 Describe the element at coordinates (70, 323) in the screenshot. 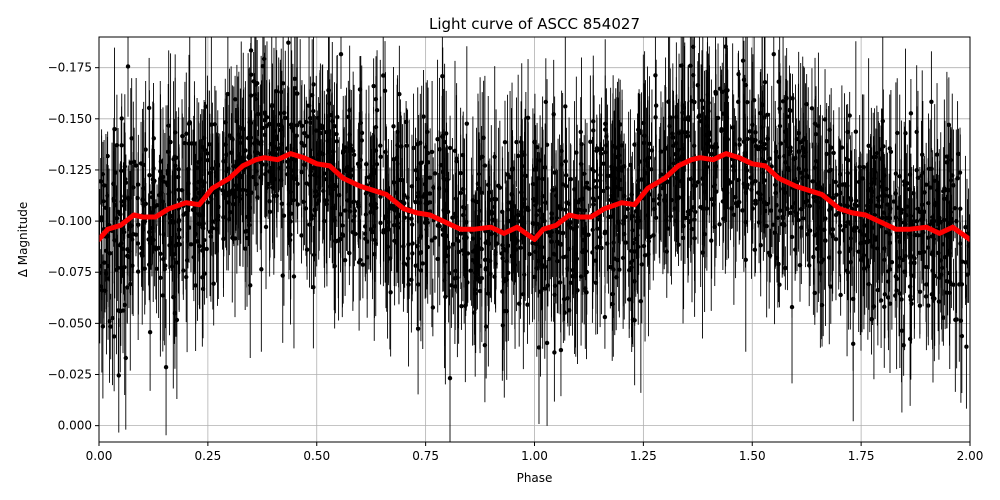

I see `y-tick-label: −0.050` at that location.